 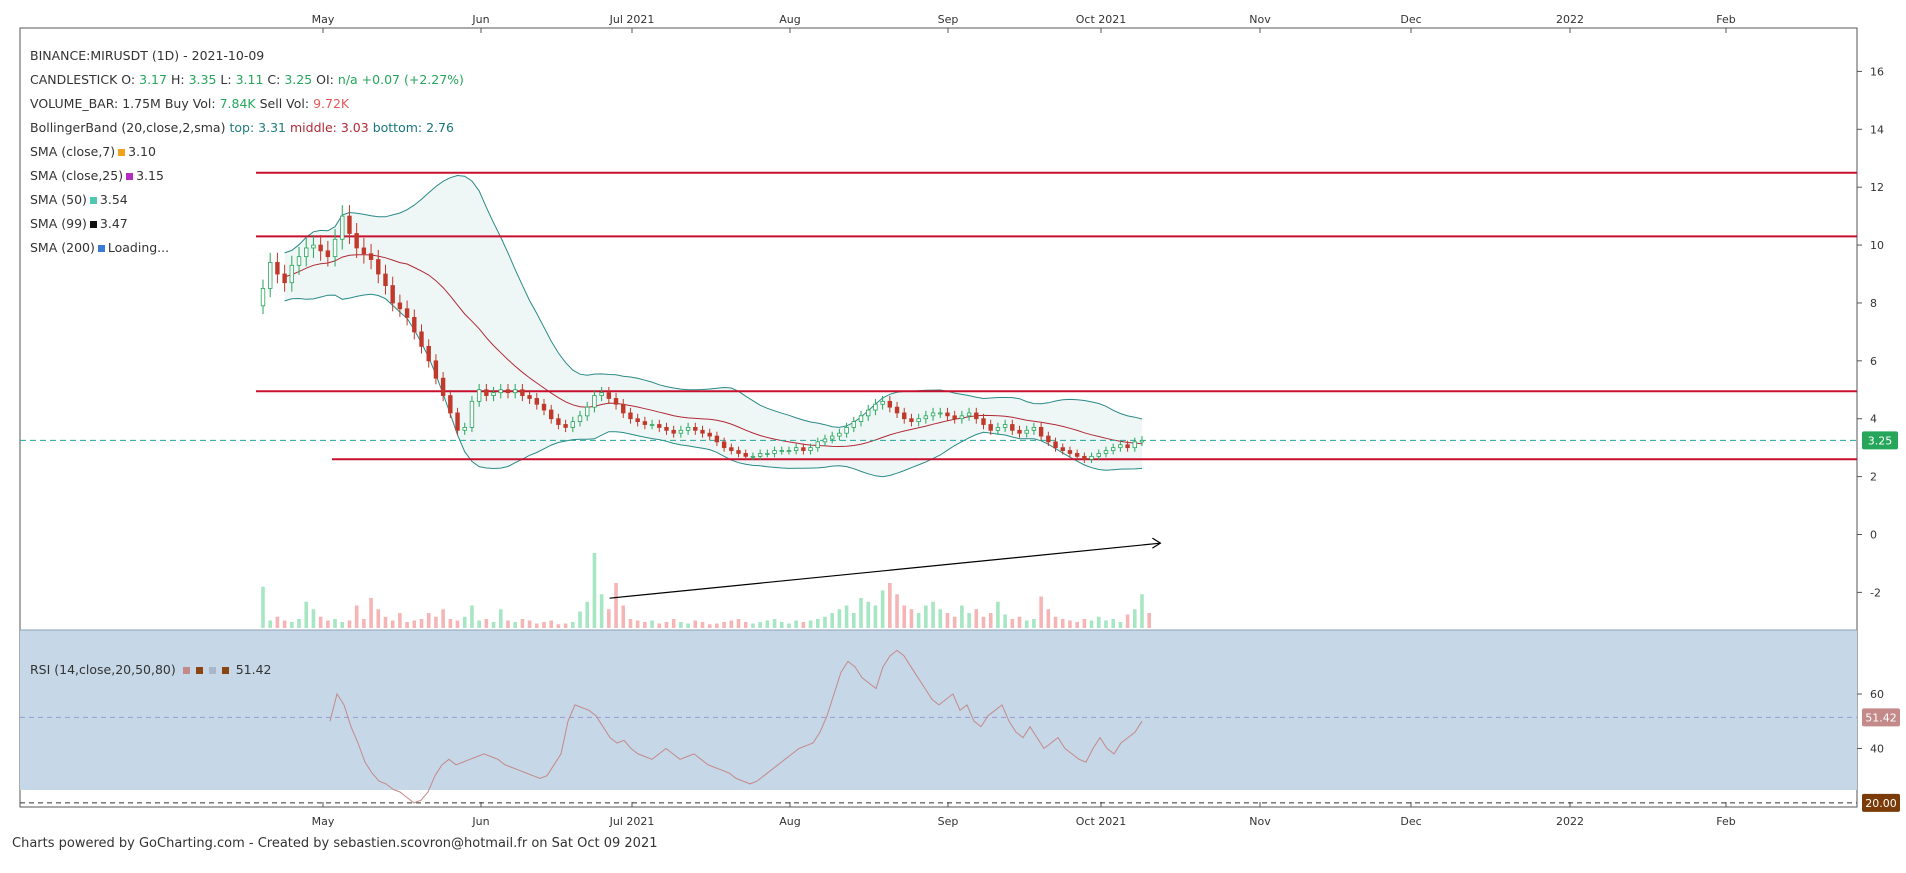 I want to click on sell-vol-value: 9.72K, so click(x=331, y=103).